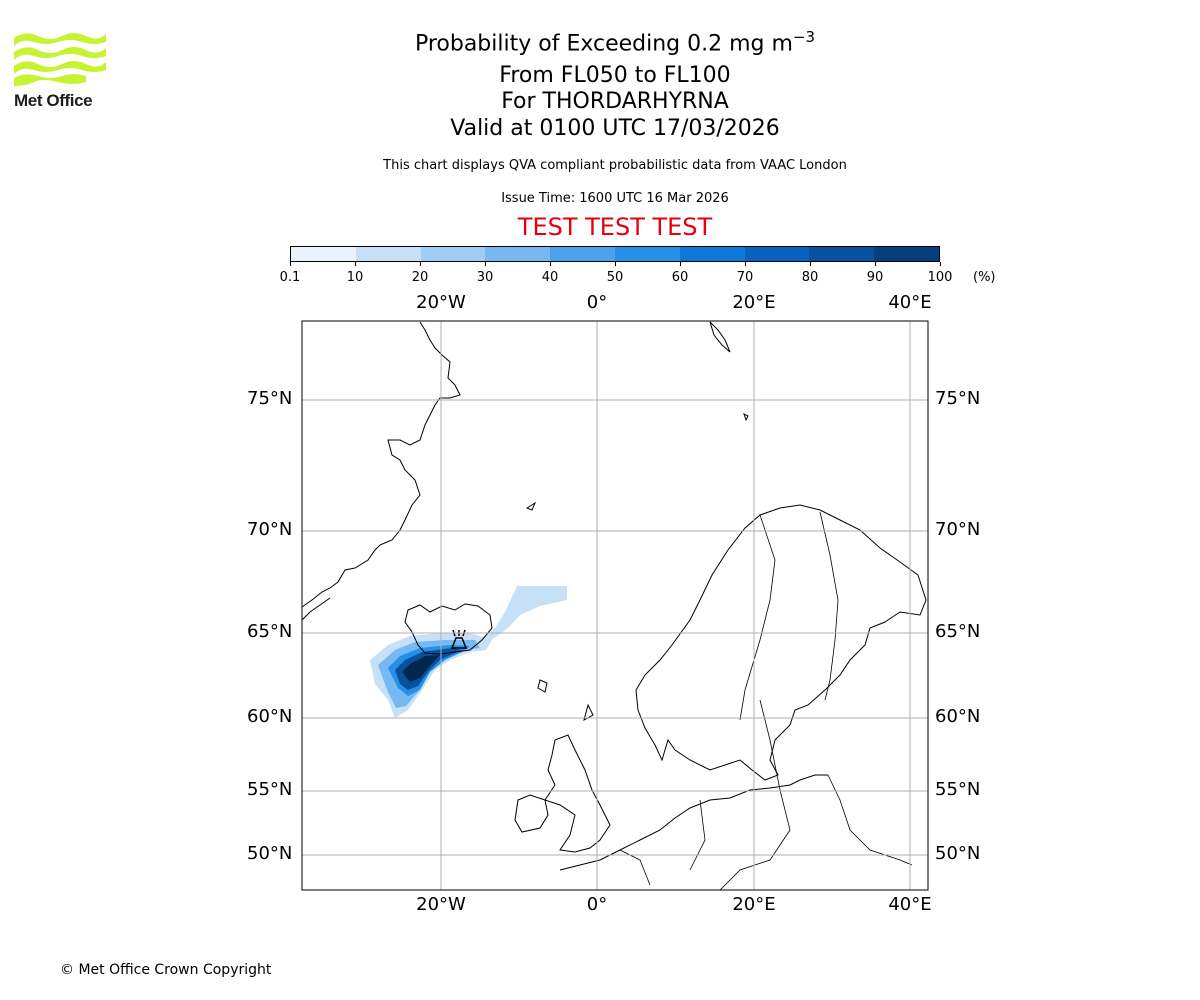  What do you see at coordinates (420, 277) in the screenshot?
I see `colorbar-tick-label: 20` at bounding box center [420, 277].